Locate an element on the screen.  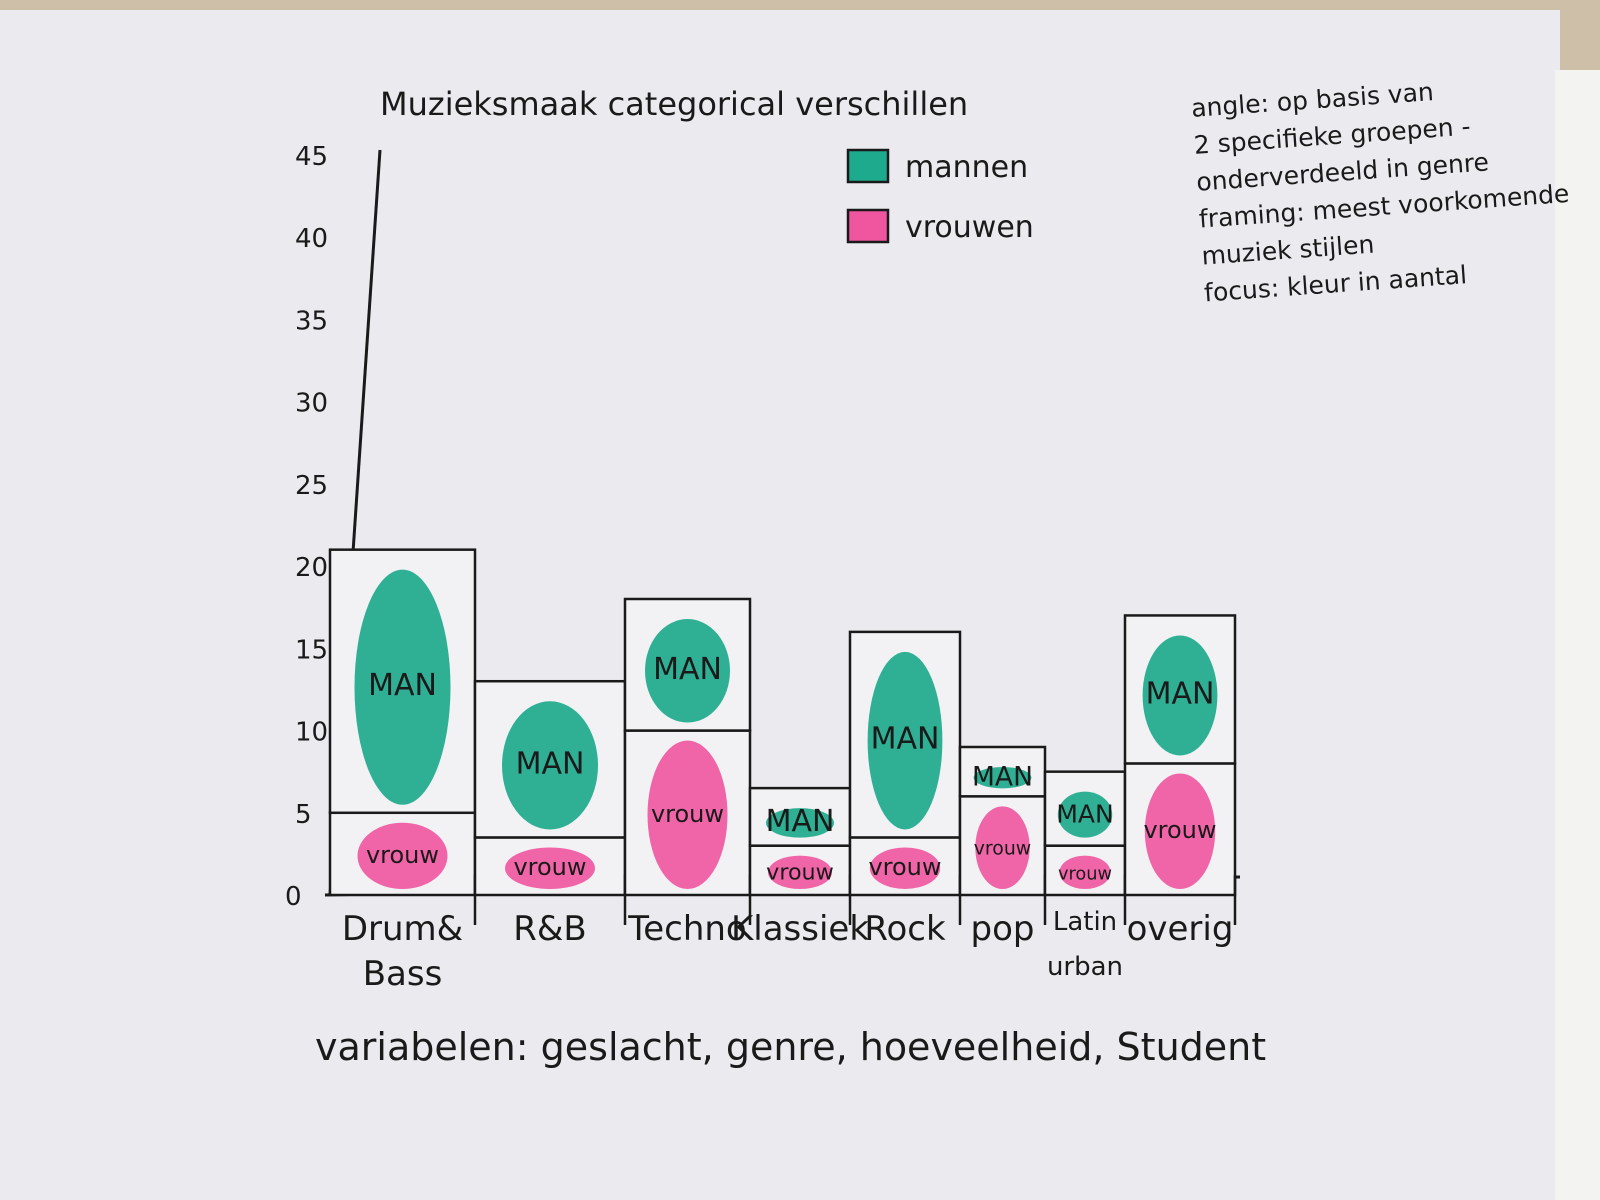
y-tick-label: 30 is located at coordinates (311, 404).